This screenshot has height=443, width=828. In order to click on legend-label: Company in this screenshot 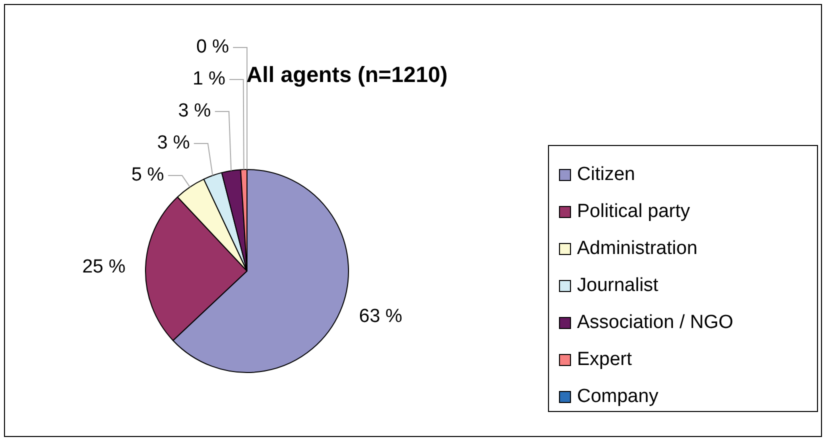, I will do `click(617, 397)`.